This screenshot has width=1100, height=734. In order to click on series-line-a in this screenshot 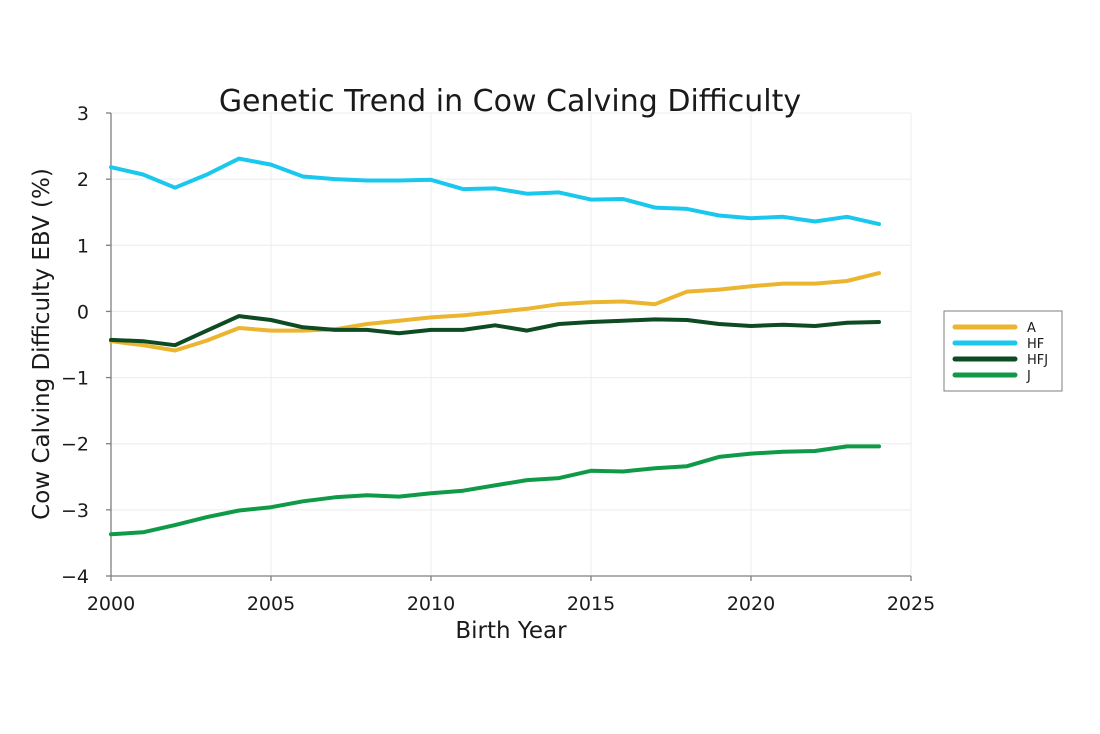, I will do `click(495, 312)`.